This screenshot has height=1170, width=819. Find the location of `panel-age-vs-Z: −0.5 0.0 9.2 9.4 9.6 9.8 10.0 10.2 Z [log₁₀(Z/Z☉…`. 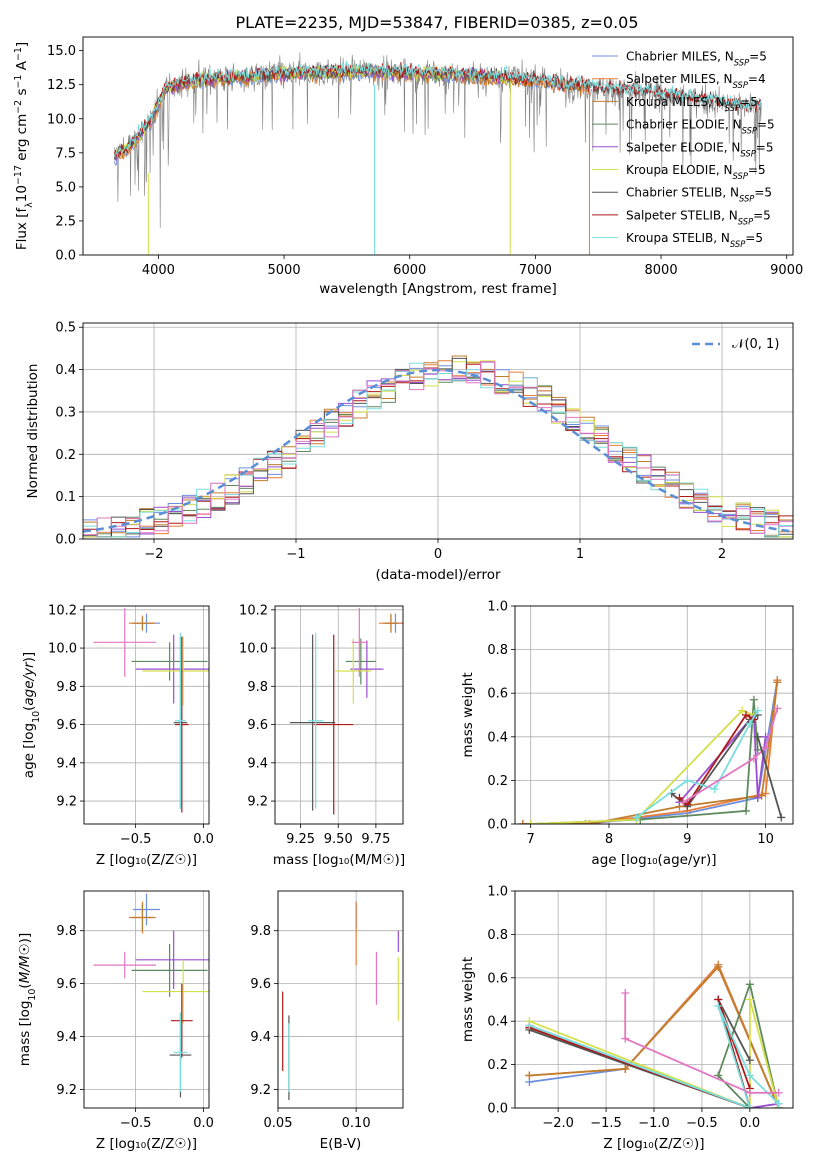

panel-age-vs-Z: −0.5 0.0 9.2 9.4 9.6 9.8 10.0 10.2 Z [log₁₀(Z/Z☉… is located at coordinates (117, 735).